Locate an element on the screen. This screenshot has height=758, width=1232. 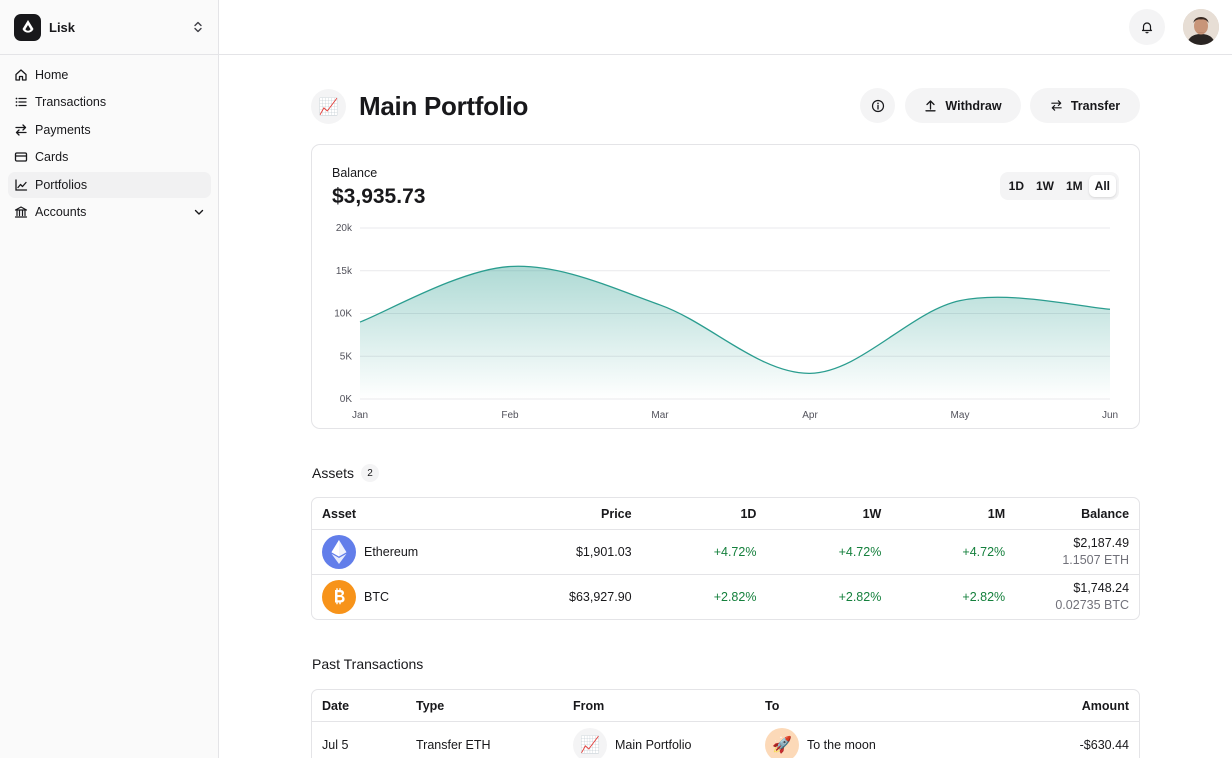
column-header: Asset is located at coordinates (339, 513).